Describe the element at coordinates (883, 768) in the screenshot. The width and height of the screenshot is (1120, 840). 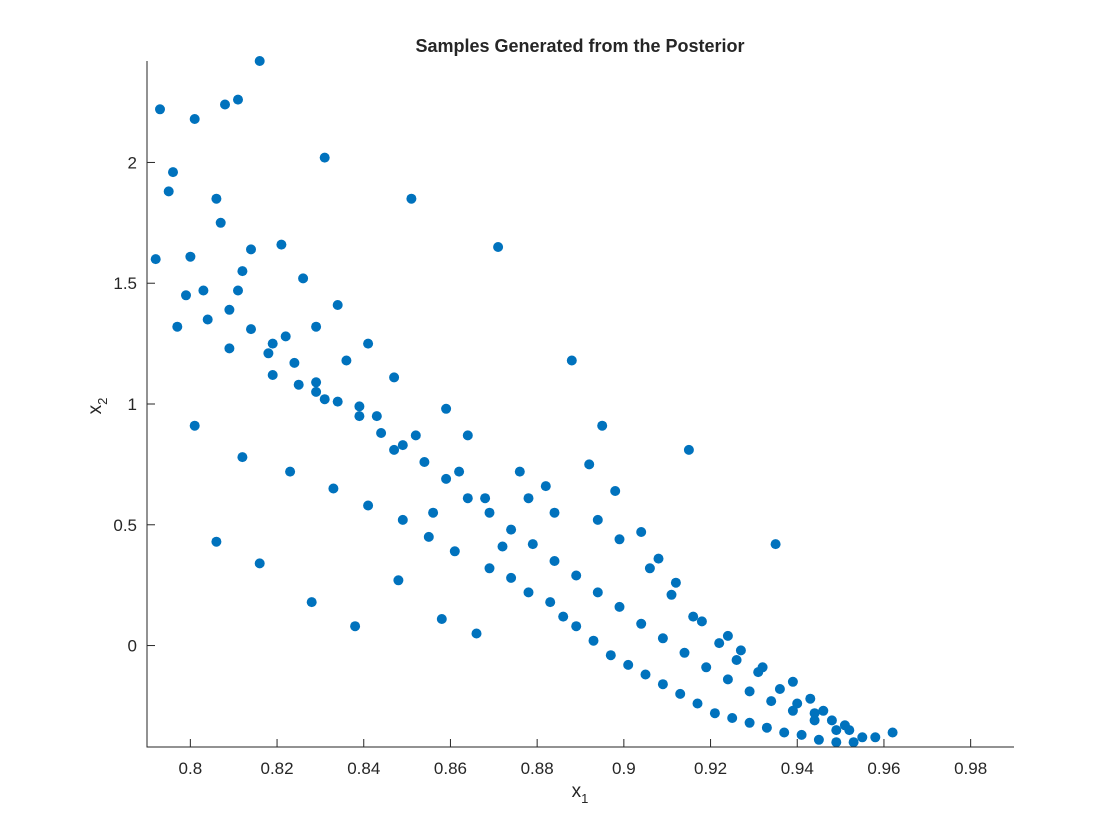
I see `x-tick-label: 0.96` at that location.